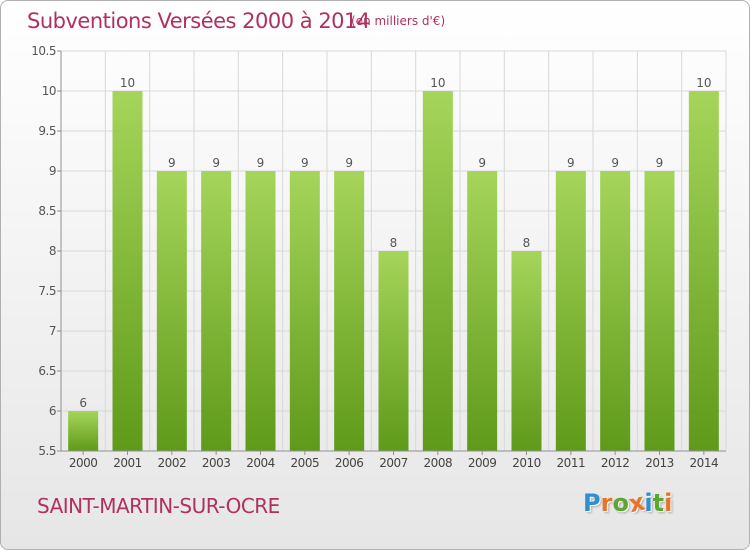 This screenshot has height=550, width=750. Describe the element at coordinates (437, 271) in the screenshot. I see `bar-2008` at that location.